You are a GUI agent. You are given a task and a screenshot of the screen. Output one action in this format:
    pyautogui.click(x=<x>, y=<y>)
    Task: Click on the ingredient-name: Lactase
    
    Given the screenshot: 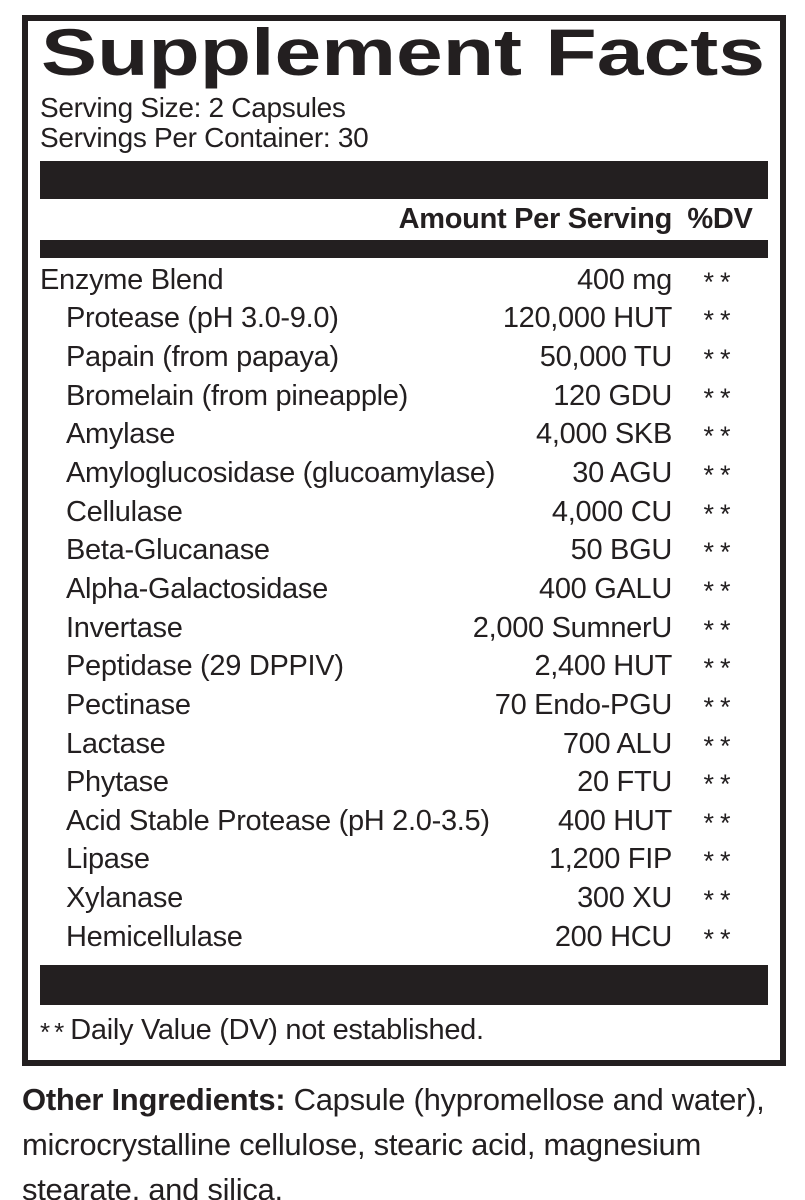 What is the action you would take?
    pyautogui.click(x=116, y=743)
    